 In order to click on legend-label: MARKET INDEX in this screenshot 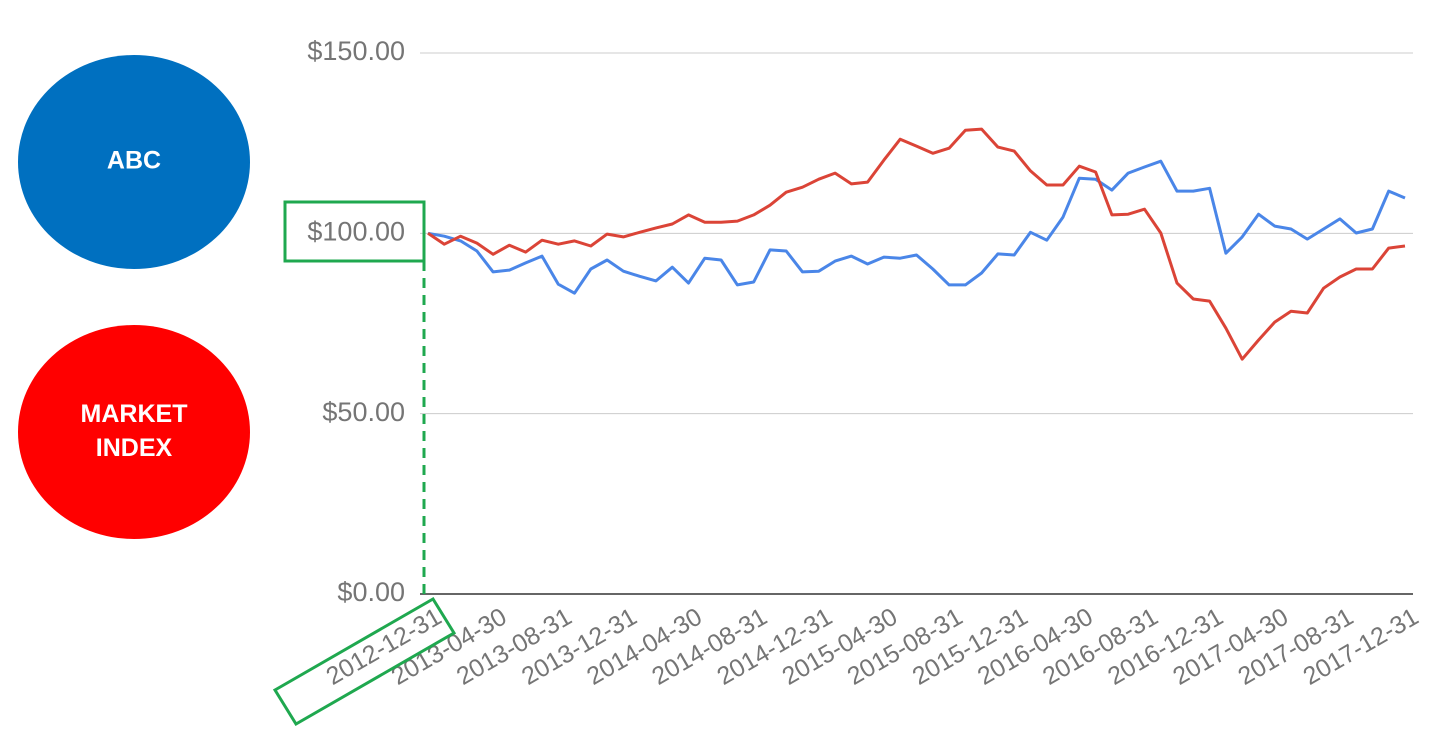, I will do `click(134, 431)`.